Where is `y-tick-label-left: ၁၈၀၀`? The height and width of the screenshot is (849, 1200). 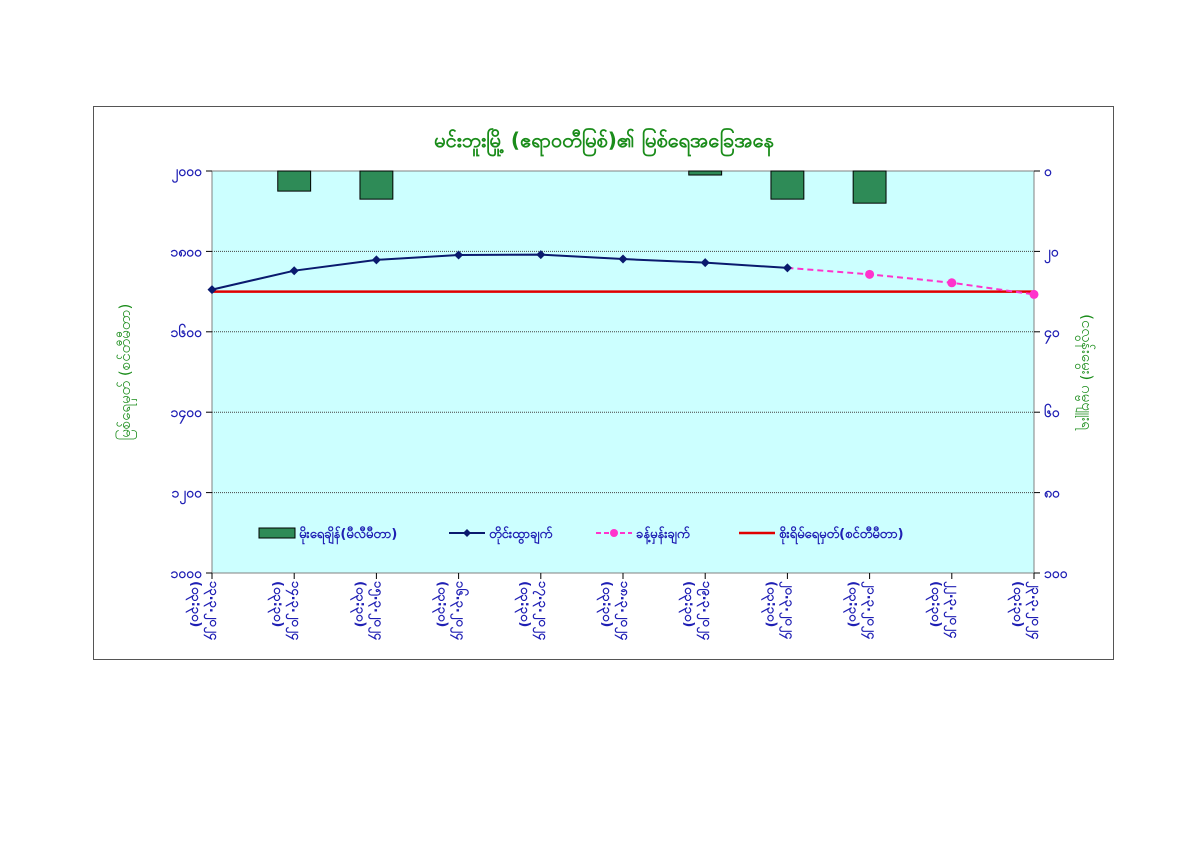
y-tick-label-left: ၁၈၀၀ is located at coordinates (186, 252).